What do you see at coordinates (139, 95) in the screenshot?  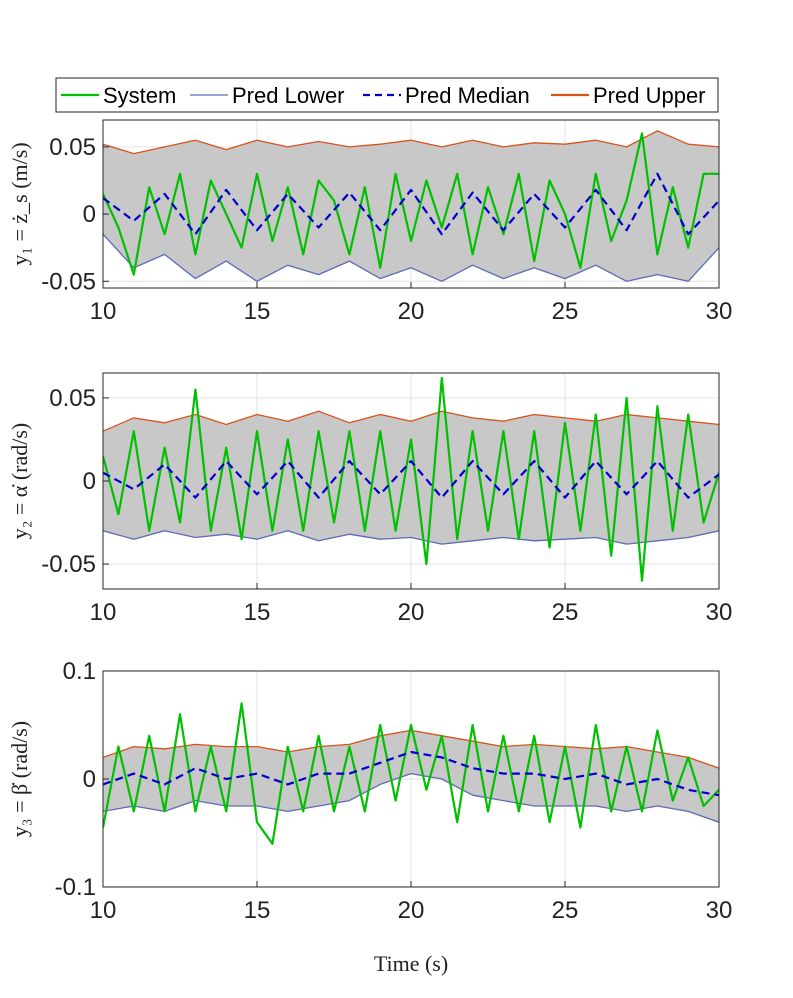 I see `legend-label: System` at bounding box center [139, 95].